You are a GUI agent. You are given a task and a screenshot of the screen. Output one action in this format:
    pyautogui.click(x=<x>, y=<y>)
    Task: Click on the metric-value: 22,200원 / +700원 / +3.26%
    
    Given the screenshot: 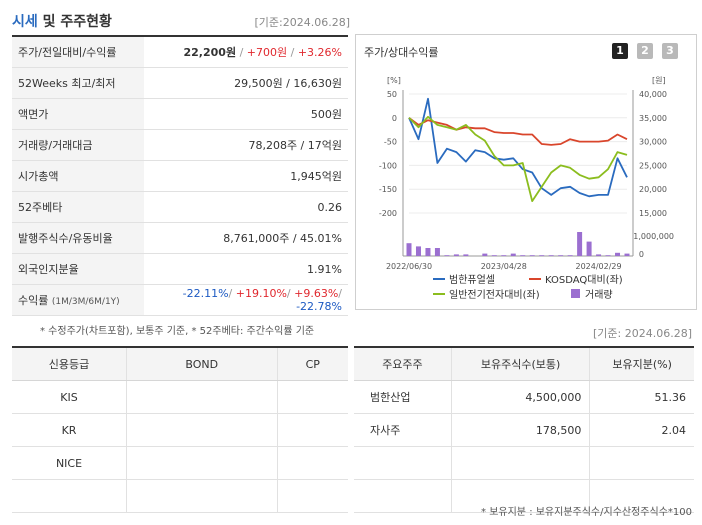 What is the action you would take?
    pyautogui.click(x=246, y=52)
    